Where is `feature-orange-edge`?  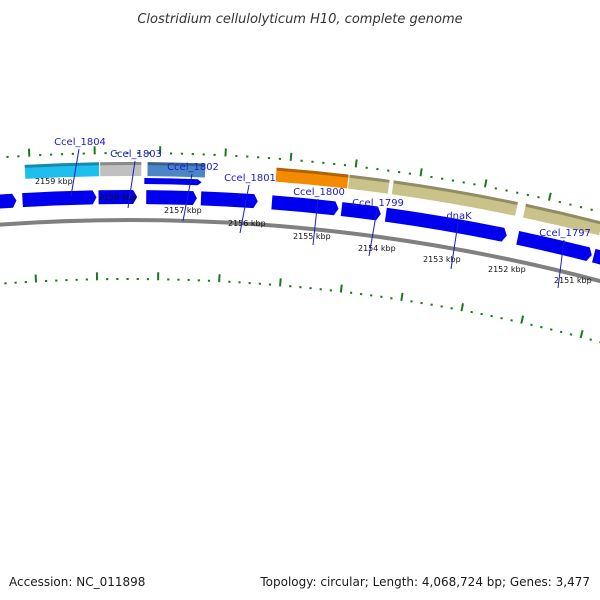
feature-orange-edge is located at coordinates (312, 172).